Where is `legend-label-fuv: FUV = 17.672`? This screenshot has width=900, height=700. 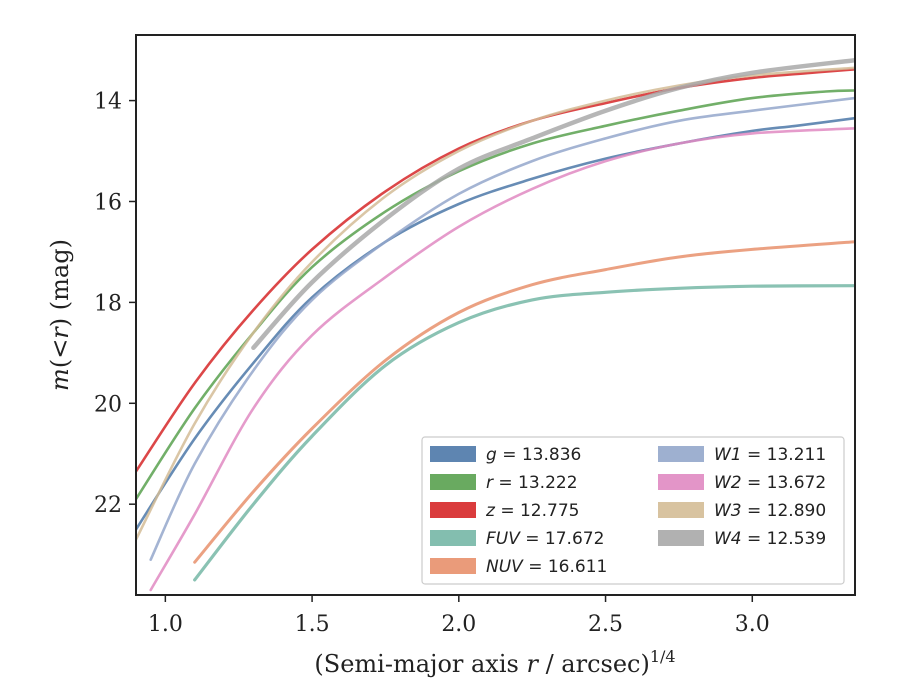
legend-label-fuv: FUV = 17.672 is located at coordinates (545, 539).